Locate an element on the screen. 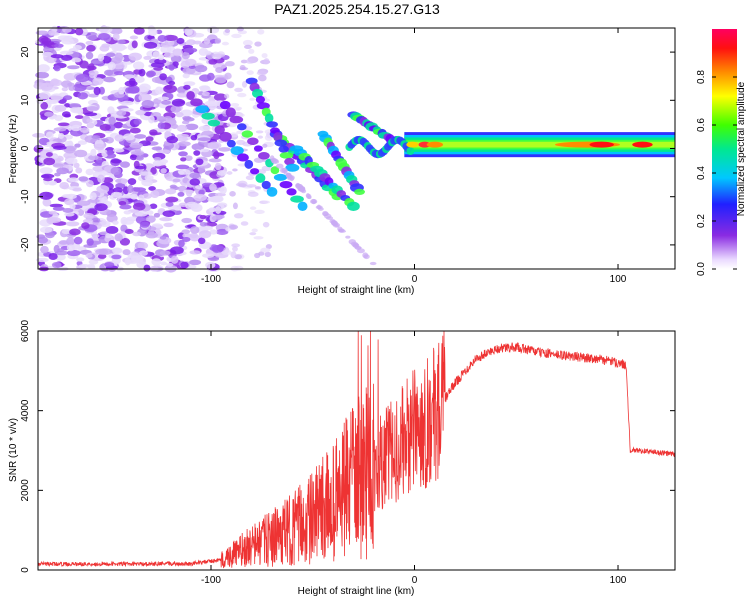 Image resolution: width=750 pixels, height=600 pixels. x-tick-label: 0 is located at coordinates (415, 279).